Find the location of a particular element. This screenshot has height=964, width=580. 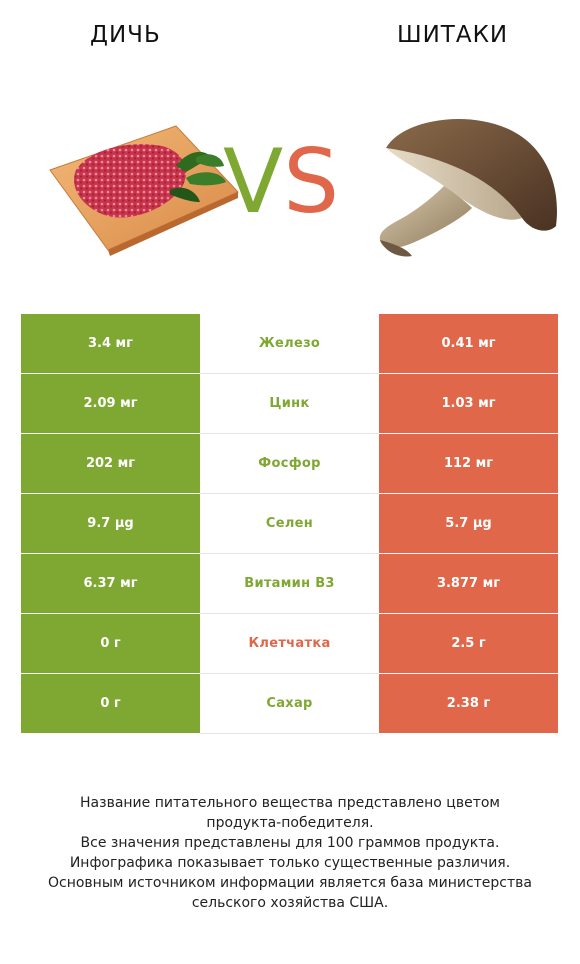

vs-v-letter: V is located at coordinates (253, 181).